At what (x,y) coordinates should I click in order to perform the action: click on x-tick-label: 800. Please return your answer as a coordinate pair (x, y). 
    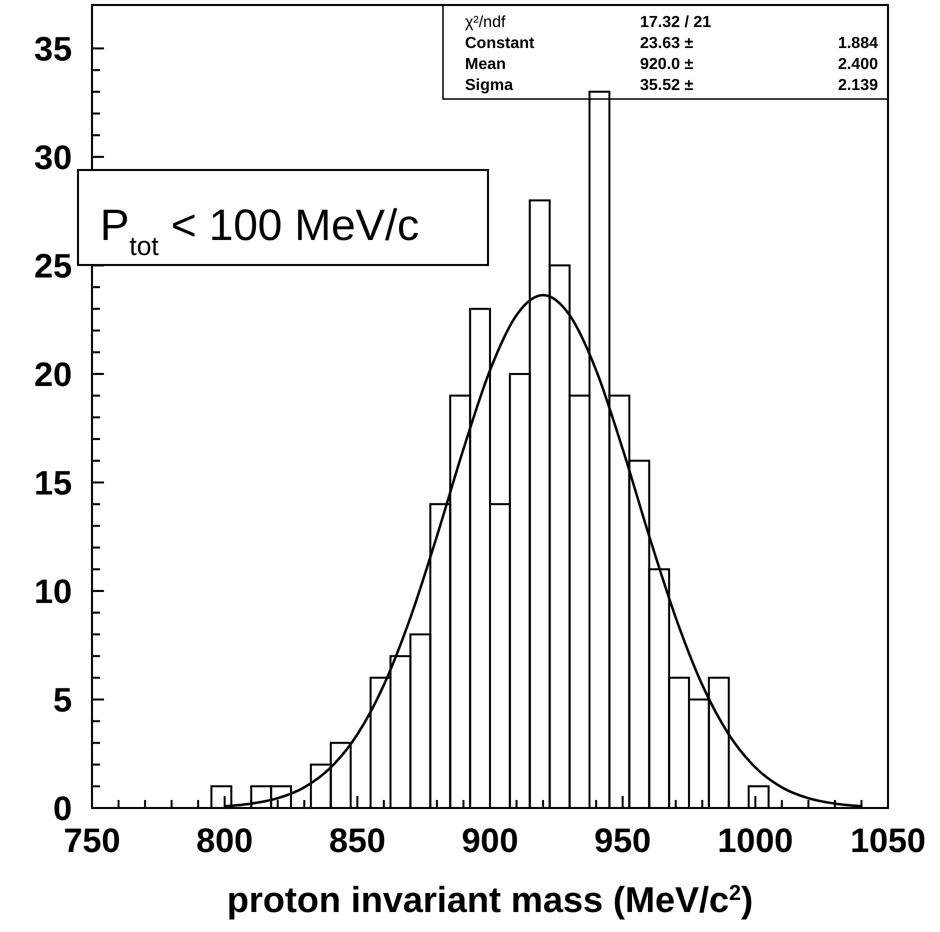
    Looking at the image, I should click on (225, 841).